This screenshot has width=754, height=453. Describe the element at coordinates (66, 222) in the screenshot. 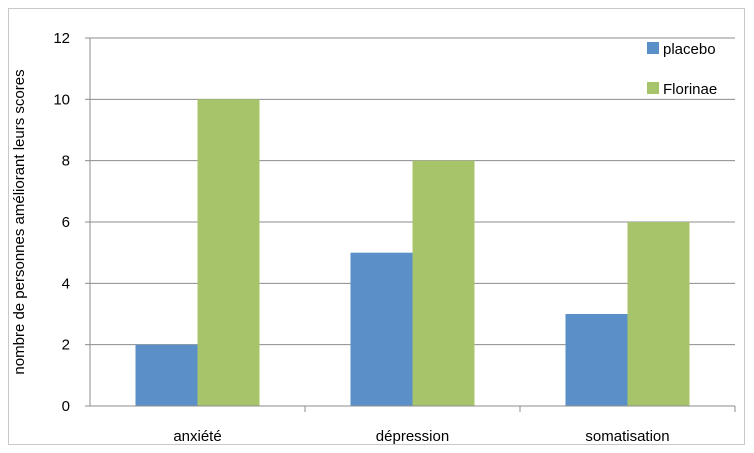

I see `y-tick-label: 6` at that location.